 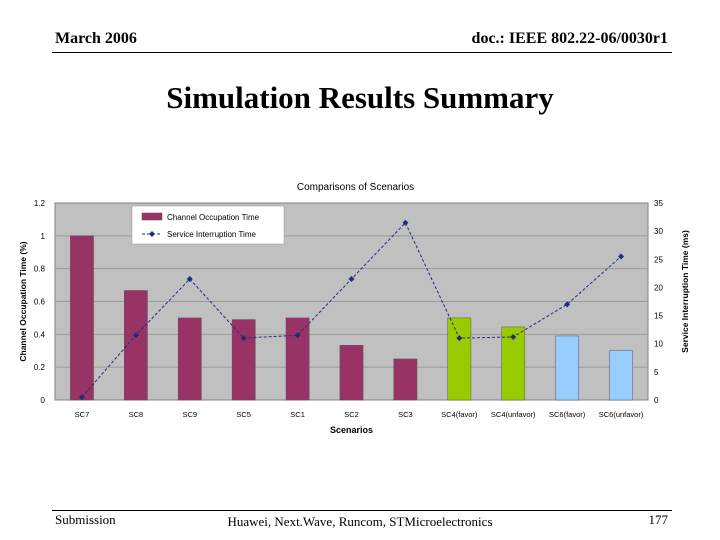 I want to click on x-tick-label: SC1, so click(x=297, y=414).